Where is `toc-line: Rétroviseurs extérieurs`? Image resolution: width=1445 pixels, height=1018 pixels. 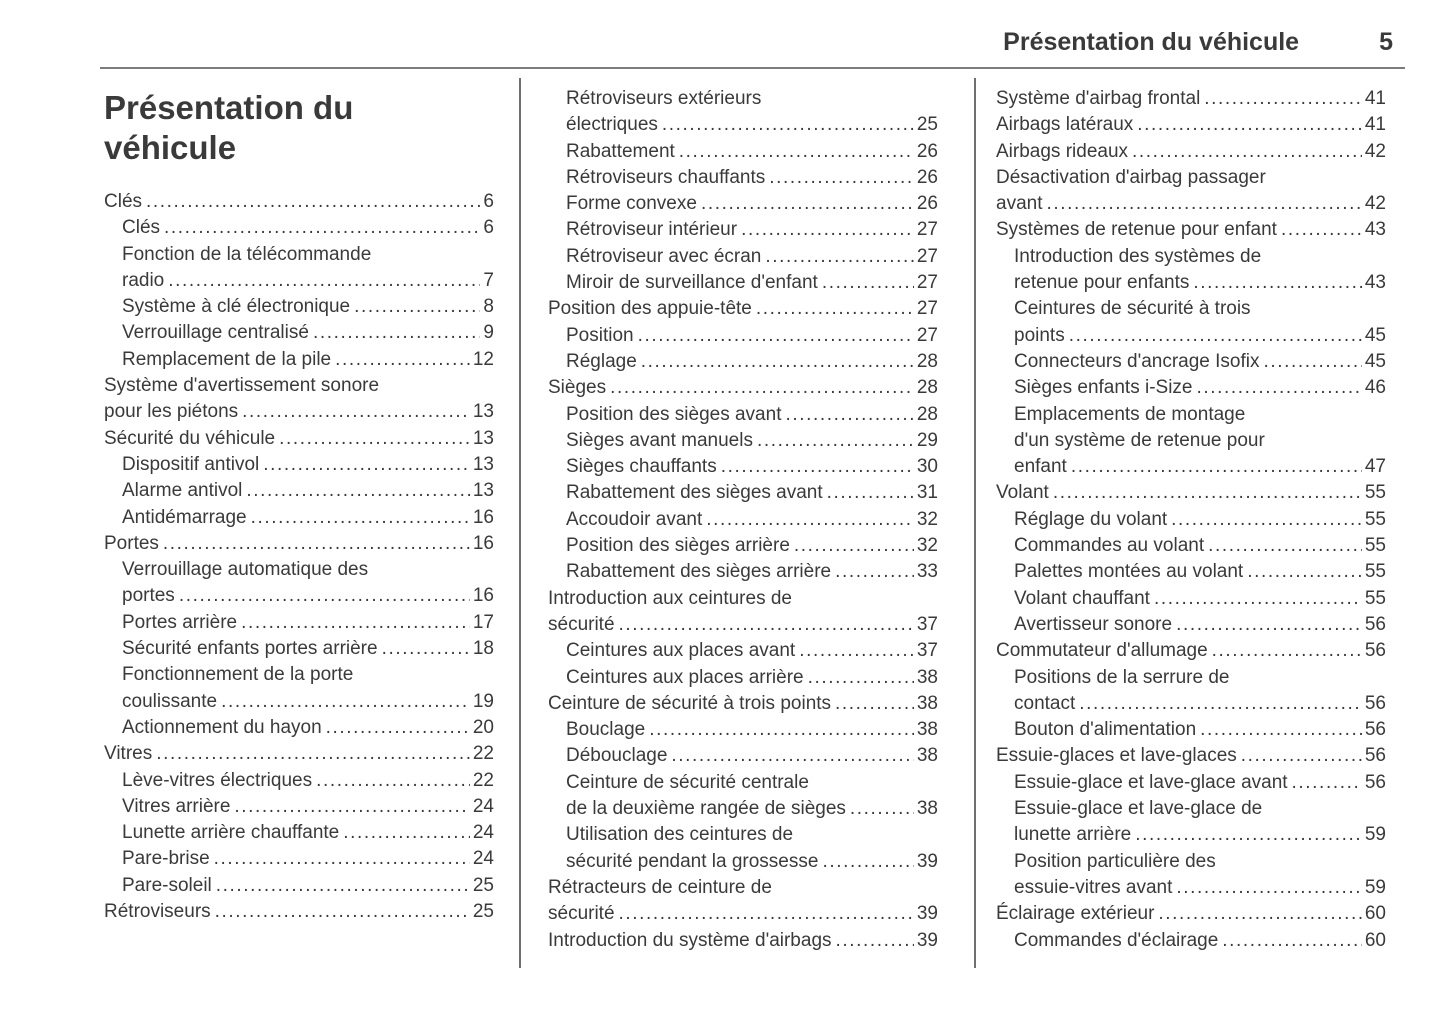 toc-line: Rétroviseurs extérieurs is located at coordinates (743, 99).